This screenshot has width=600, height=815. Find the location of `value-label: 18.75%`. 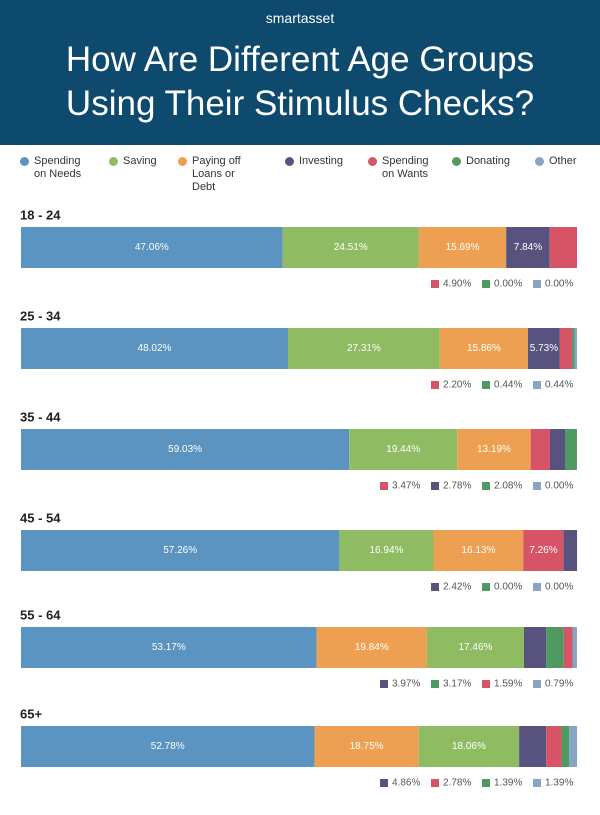

value-label: 18.75% is located at coordinates (367, 746).